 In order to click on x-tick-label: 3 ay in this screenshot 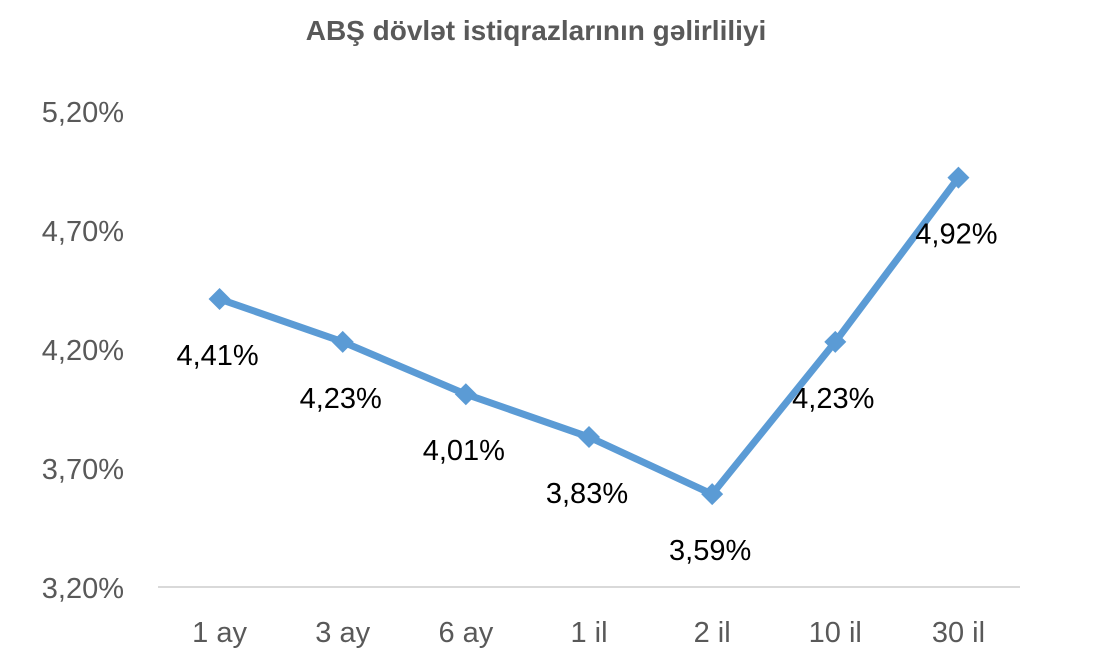, I will do `click(342, 633)`.